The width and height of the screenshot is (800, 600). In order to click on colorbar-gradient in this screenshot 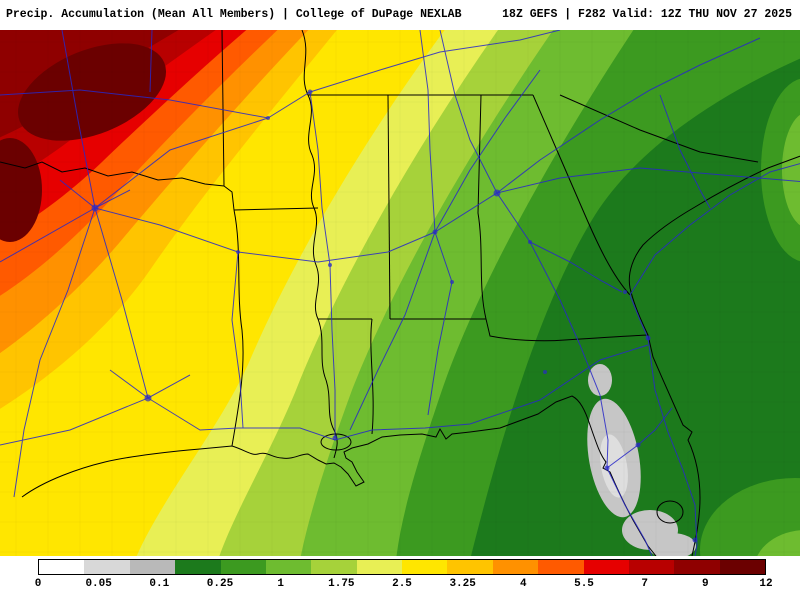, I will do `click(402, 567)`.